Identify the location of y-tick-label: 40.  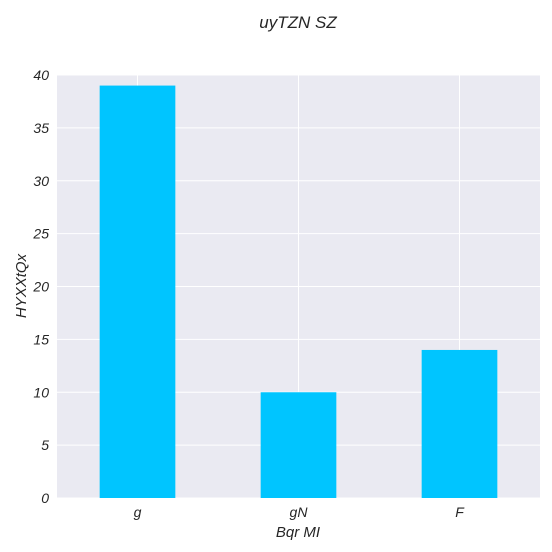
(41, 75).